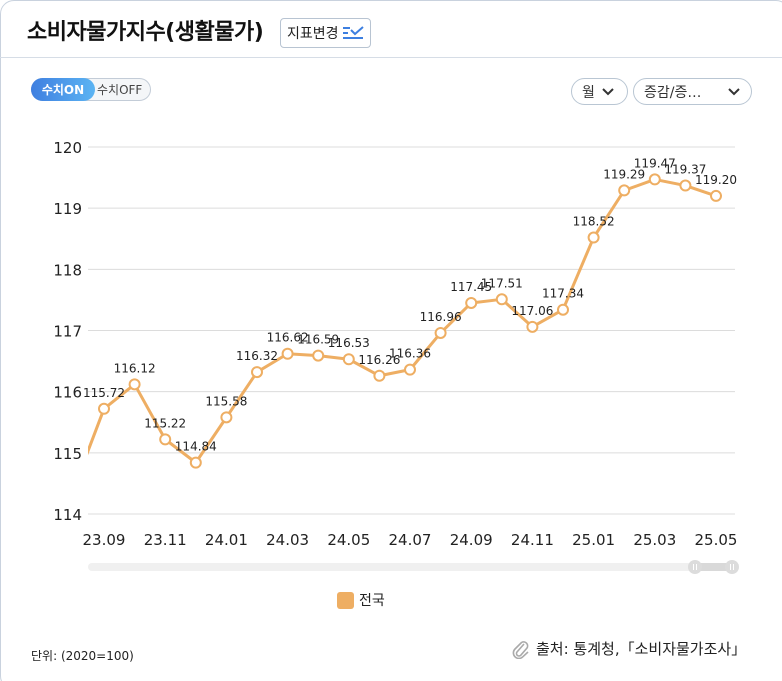  What do you see at coordinates (257, 356) in the screenshot?
I see `data-label: 116.32` at bounding box center [257, 356].